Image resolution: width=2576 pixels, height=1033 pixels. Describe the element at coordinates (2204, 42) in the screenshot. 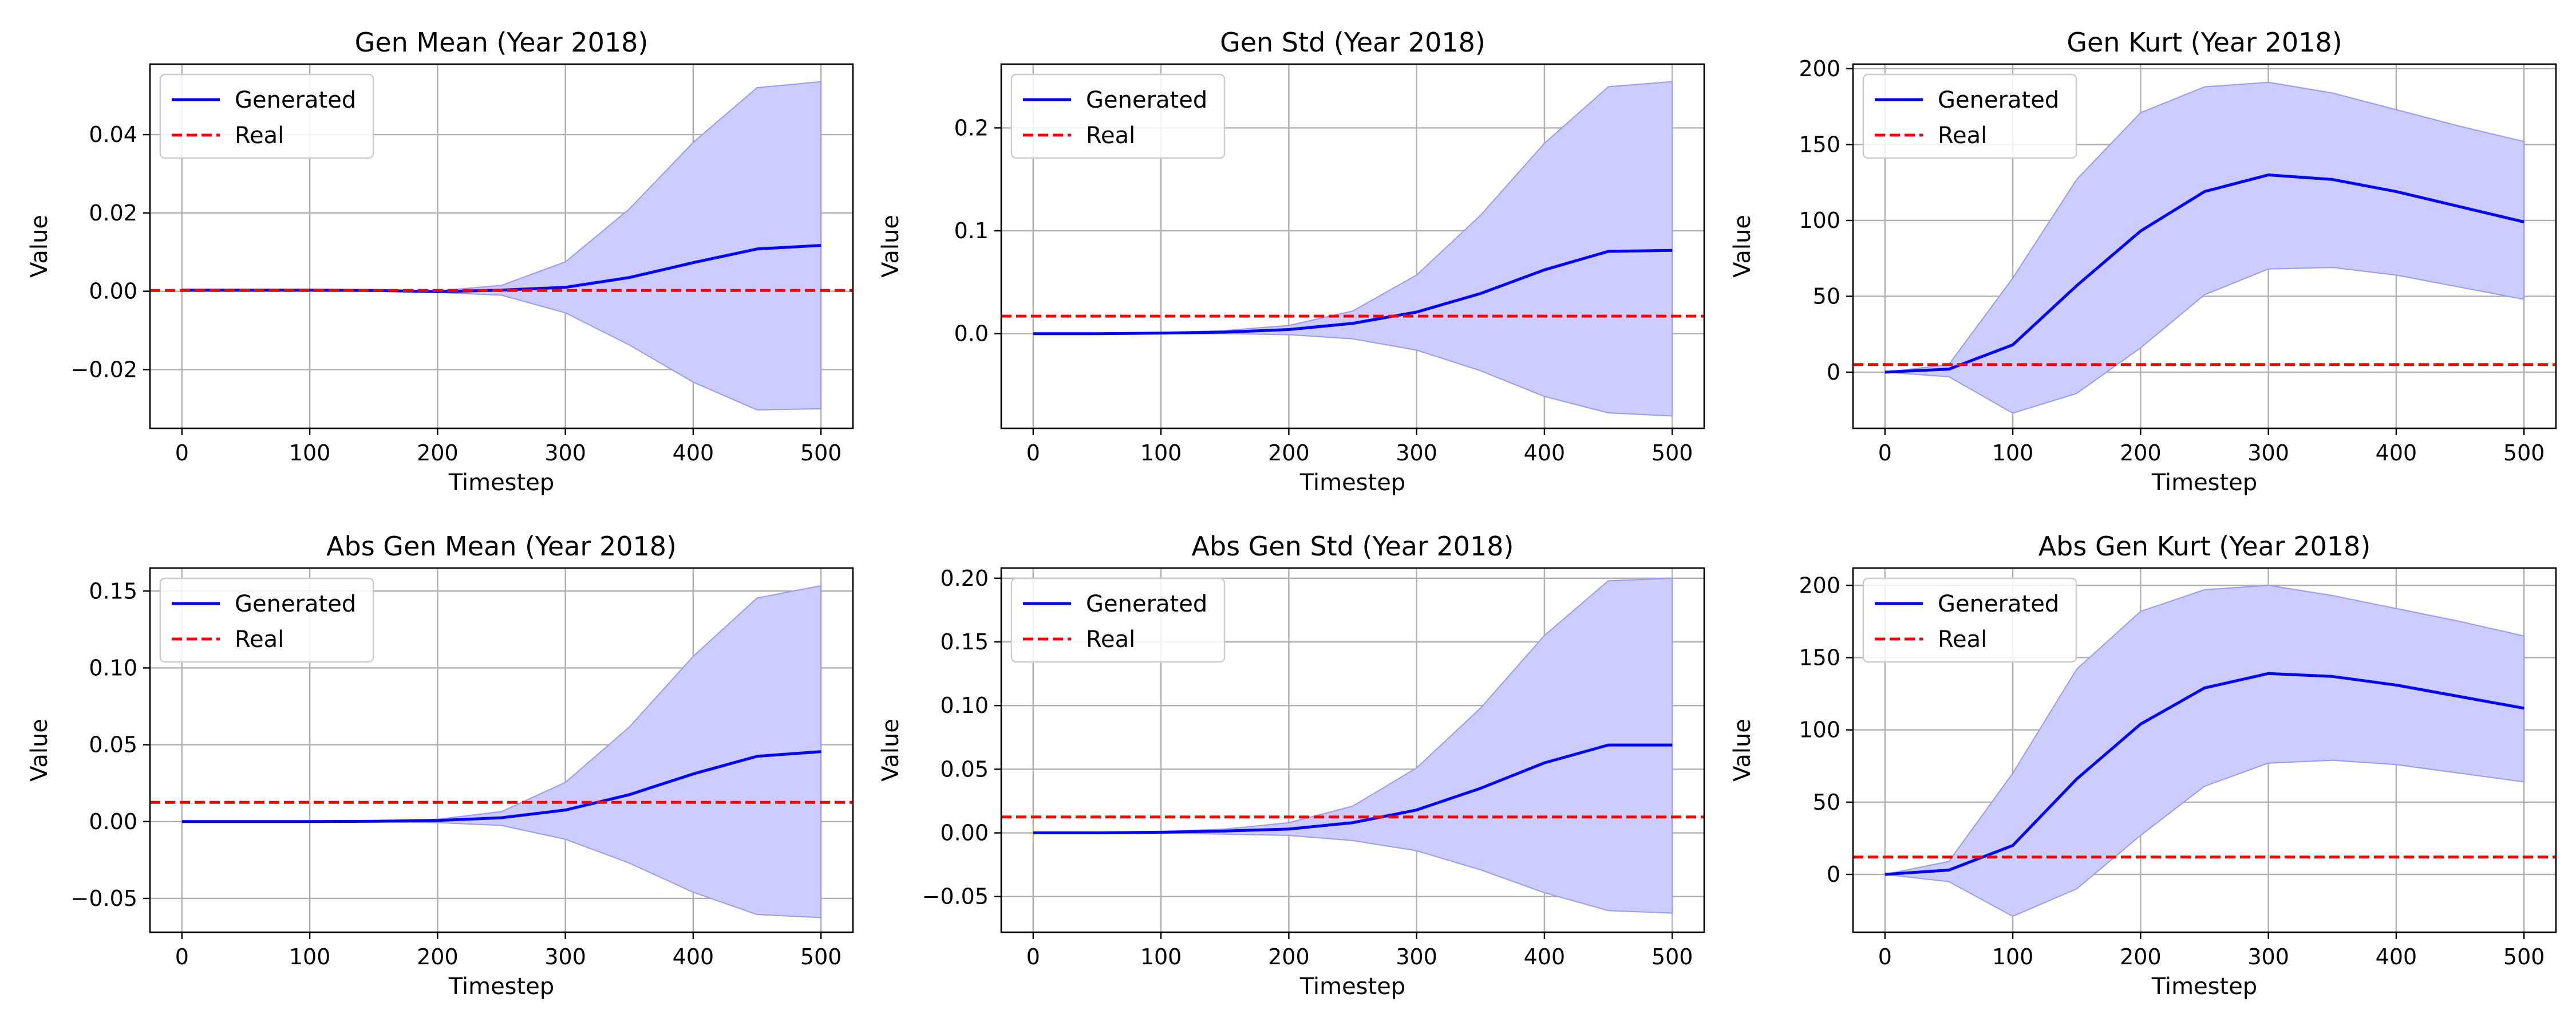

I see `subplot-title: Gen Kurt (Year 2018)` at that location.